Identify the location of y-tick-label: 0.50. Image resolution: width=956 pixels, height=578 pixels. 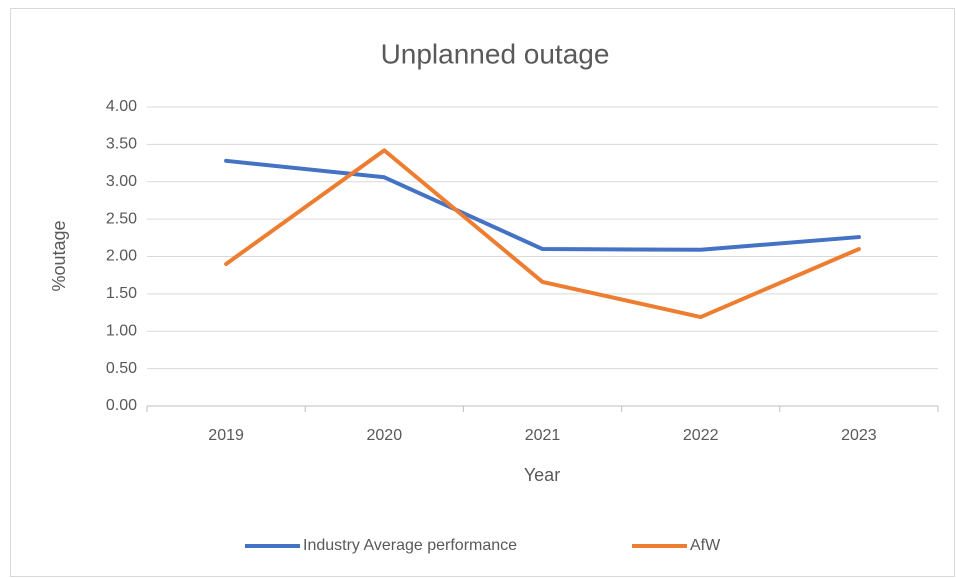
(121, 368).